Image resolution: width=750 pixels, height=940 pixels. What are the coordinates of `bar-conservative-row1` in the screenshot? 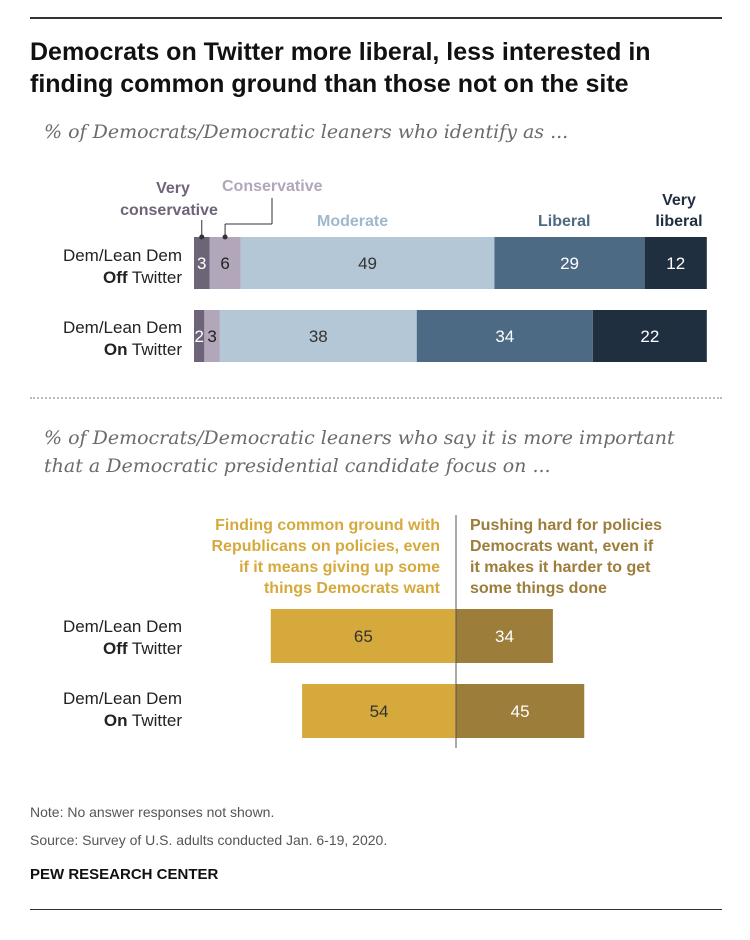 It's located at (212, 336).